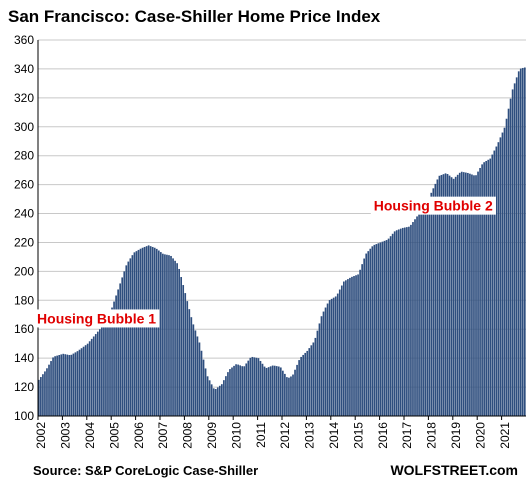  I want to click on x-tick-label: 2008, so click(188, 435).